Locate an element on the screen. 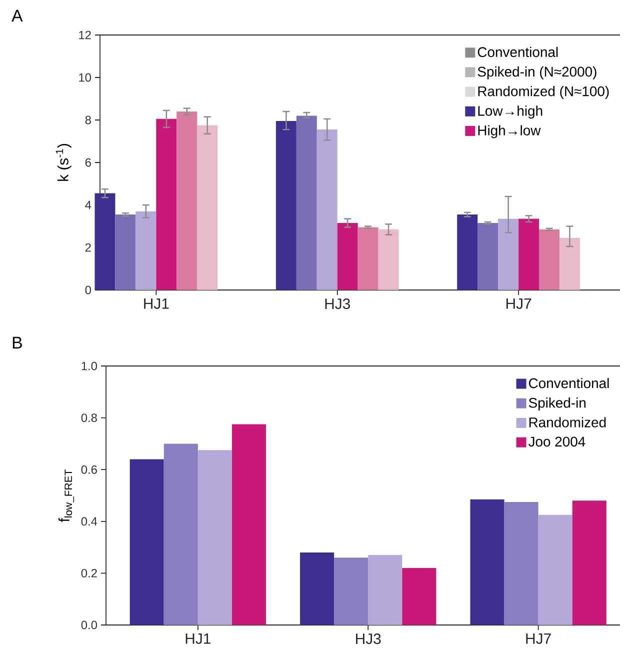 The image size is (628, 657). chart-title: B is located at coordinates (17, 342).